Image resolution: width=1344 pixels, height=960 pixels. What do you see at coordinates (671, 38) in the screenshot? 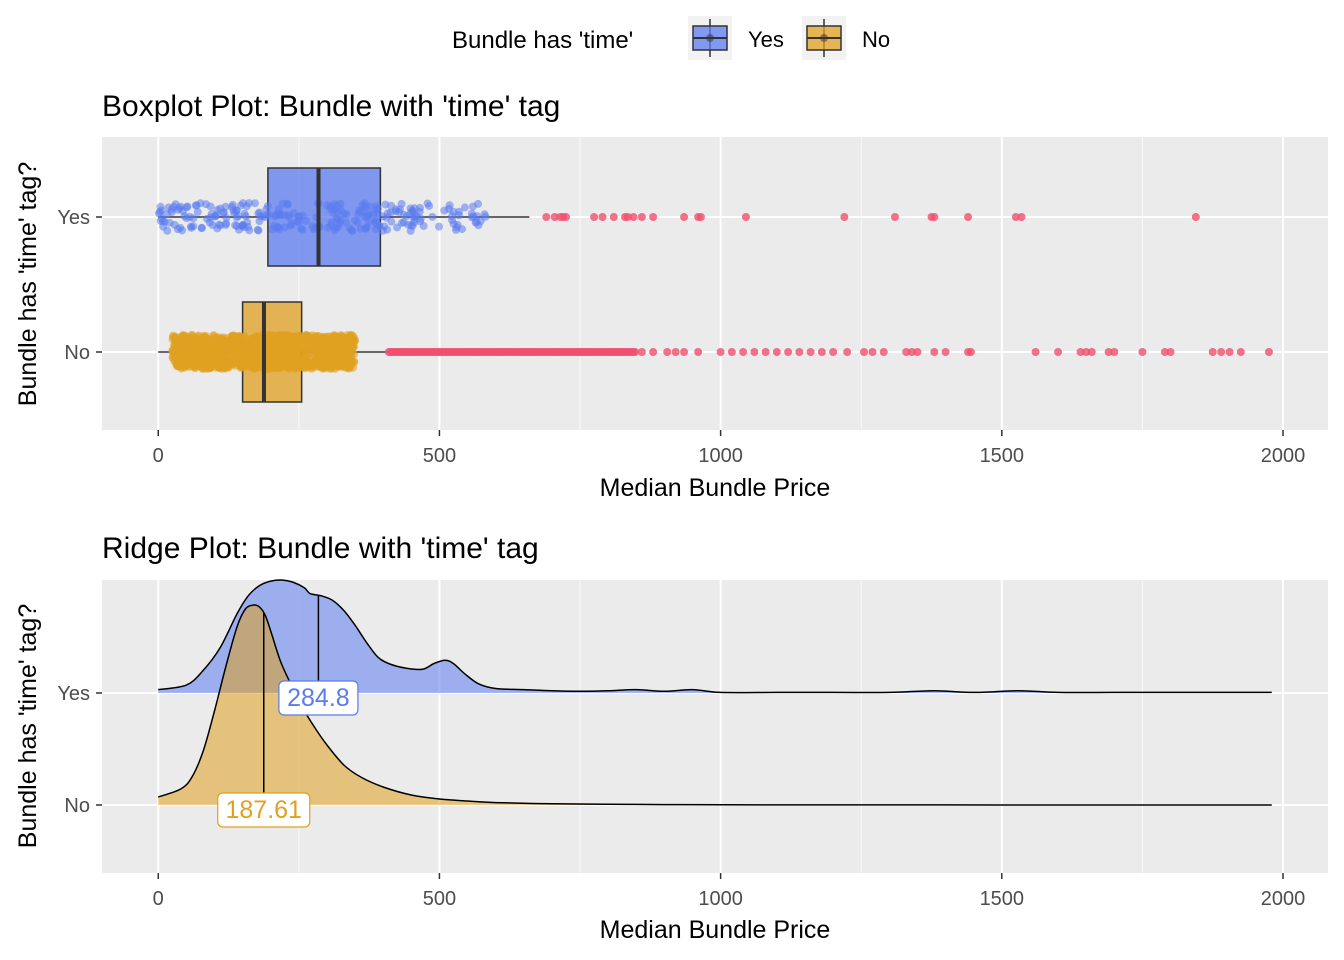
I see `legend: Bundle has 'time' Yes No` at bounding box center [671, 38].